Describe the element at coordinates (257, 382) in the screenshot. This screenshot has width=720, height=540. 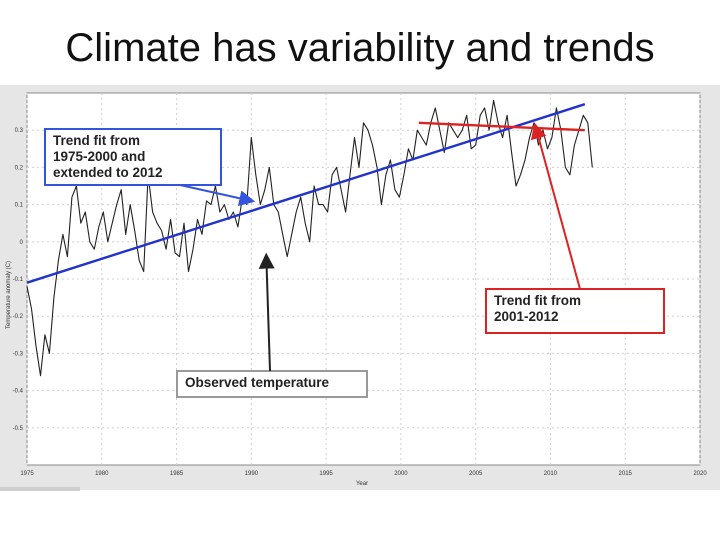
I see `observed-temperature-callout-text: Observed temperature` at that location.